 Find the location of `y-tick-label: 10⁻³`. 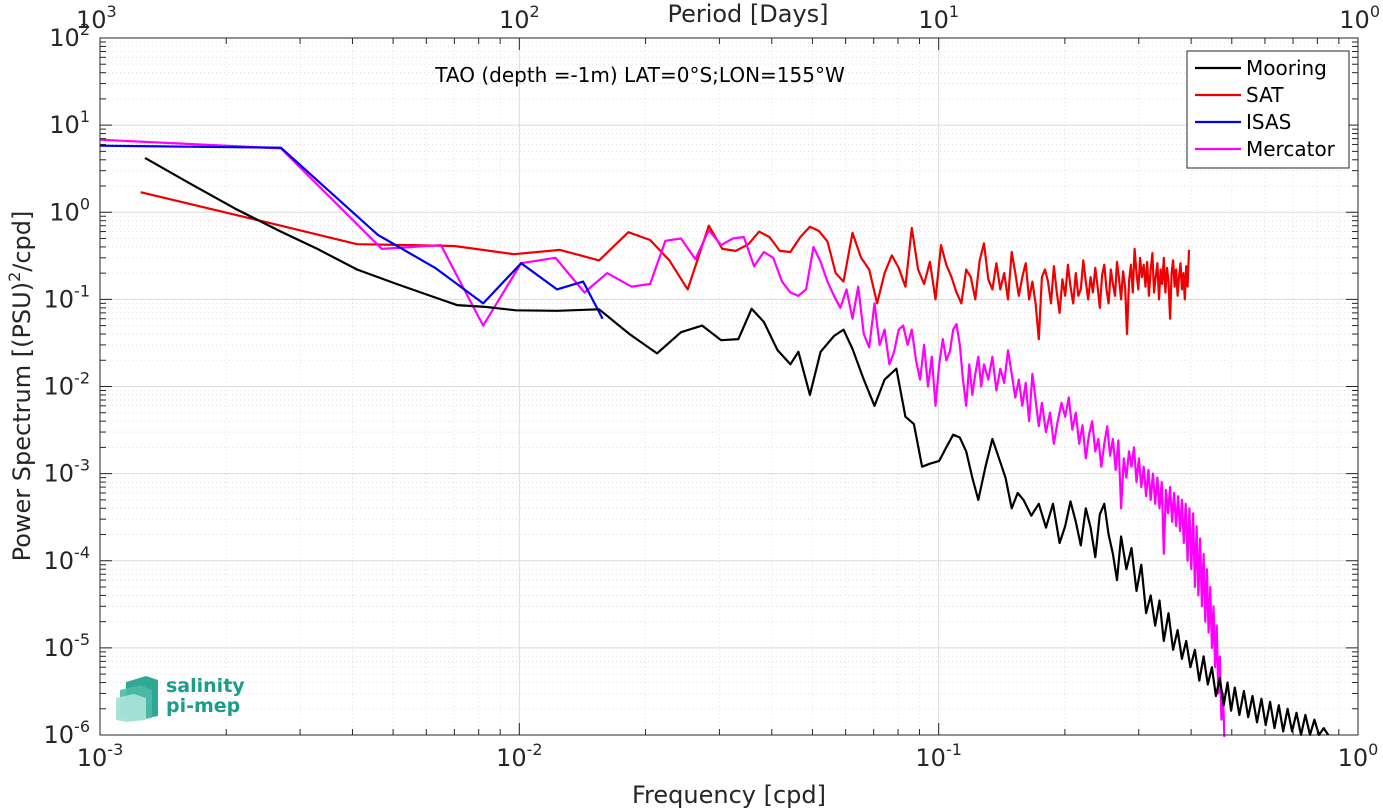

y-tick-label: 10⁻³ is located at coordinates (67, 472).